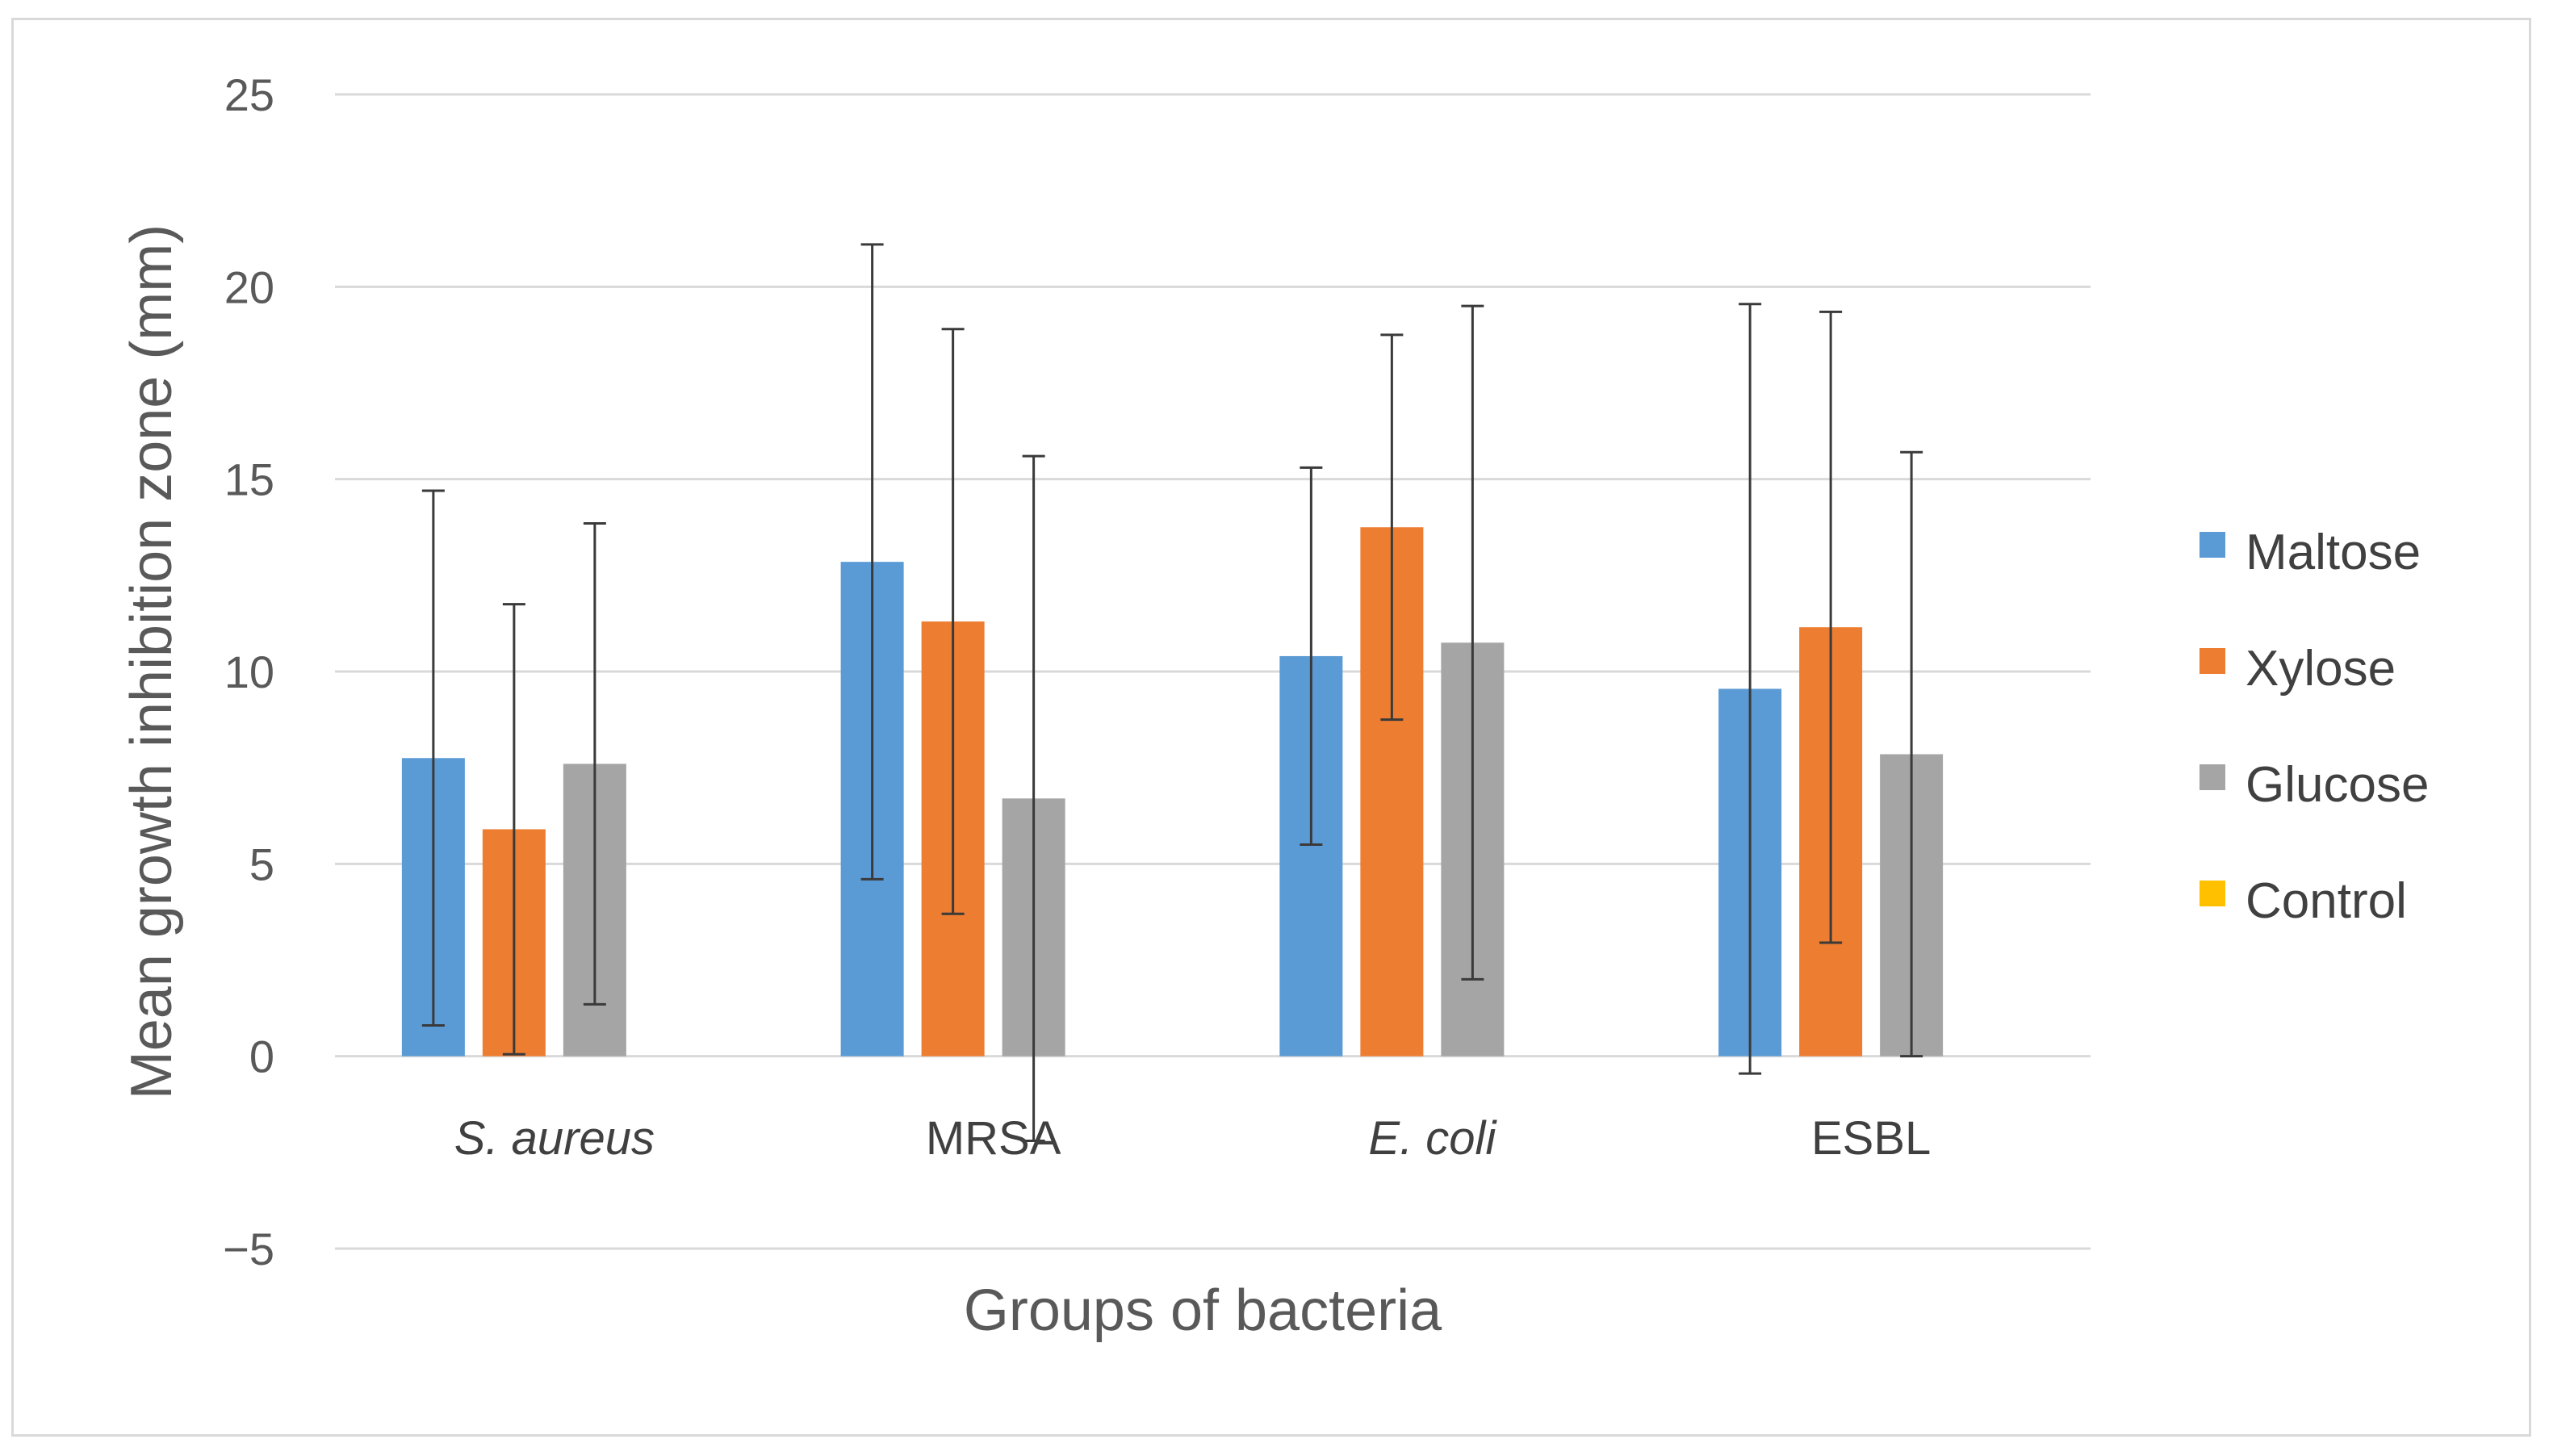  I want to click on legend-item-xylose: Xylose, so click(2298, 669).